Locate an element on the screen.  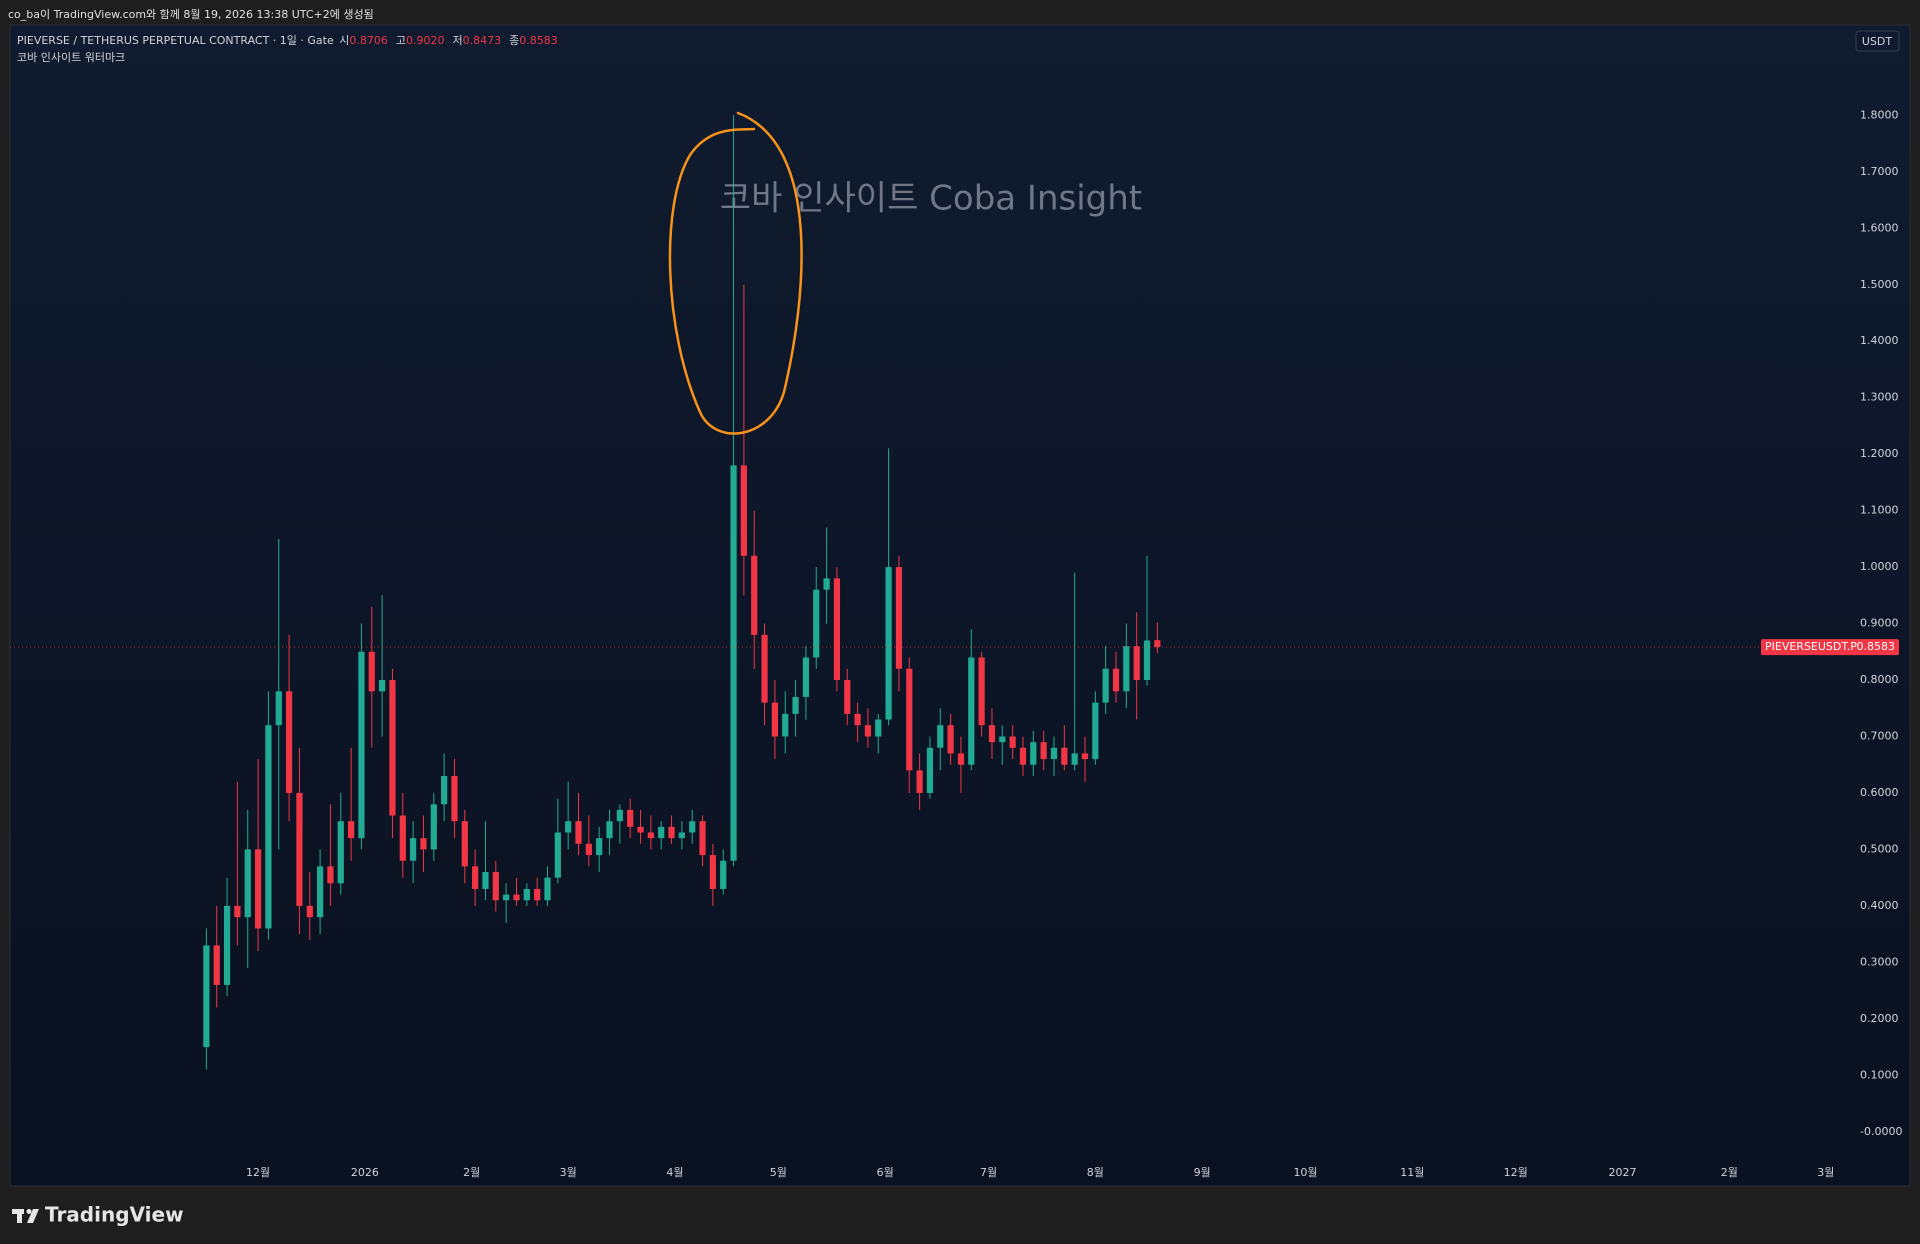
y-tick-label: 0.5000 is located at coordinates (1879, 848).